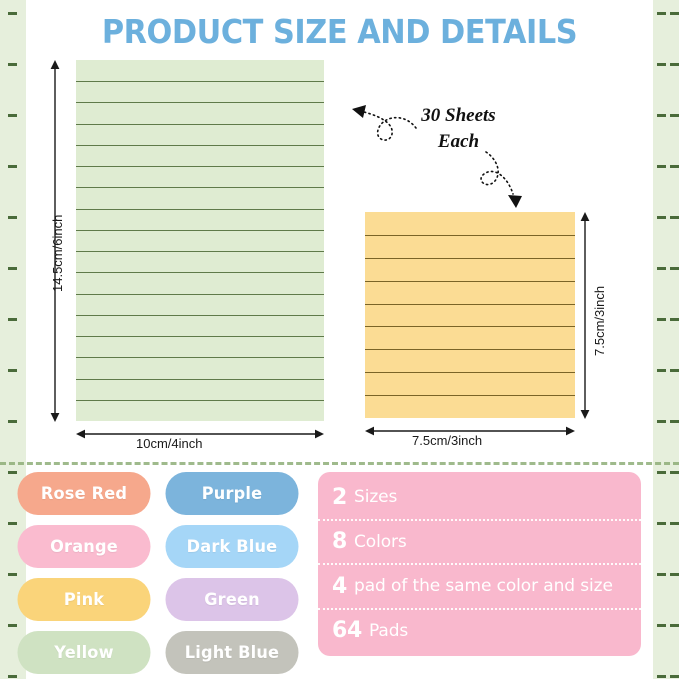 This screenshot has height=679, width=679. Describe the element at coordinates (497, 173) in the screenshot. I see `curly-arrow-right-path` at that location.